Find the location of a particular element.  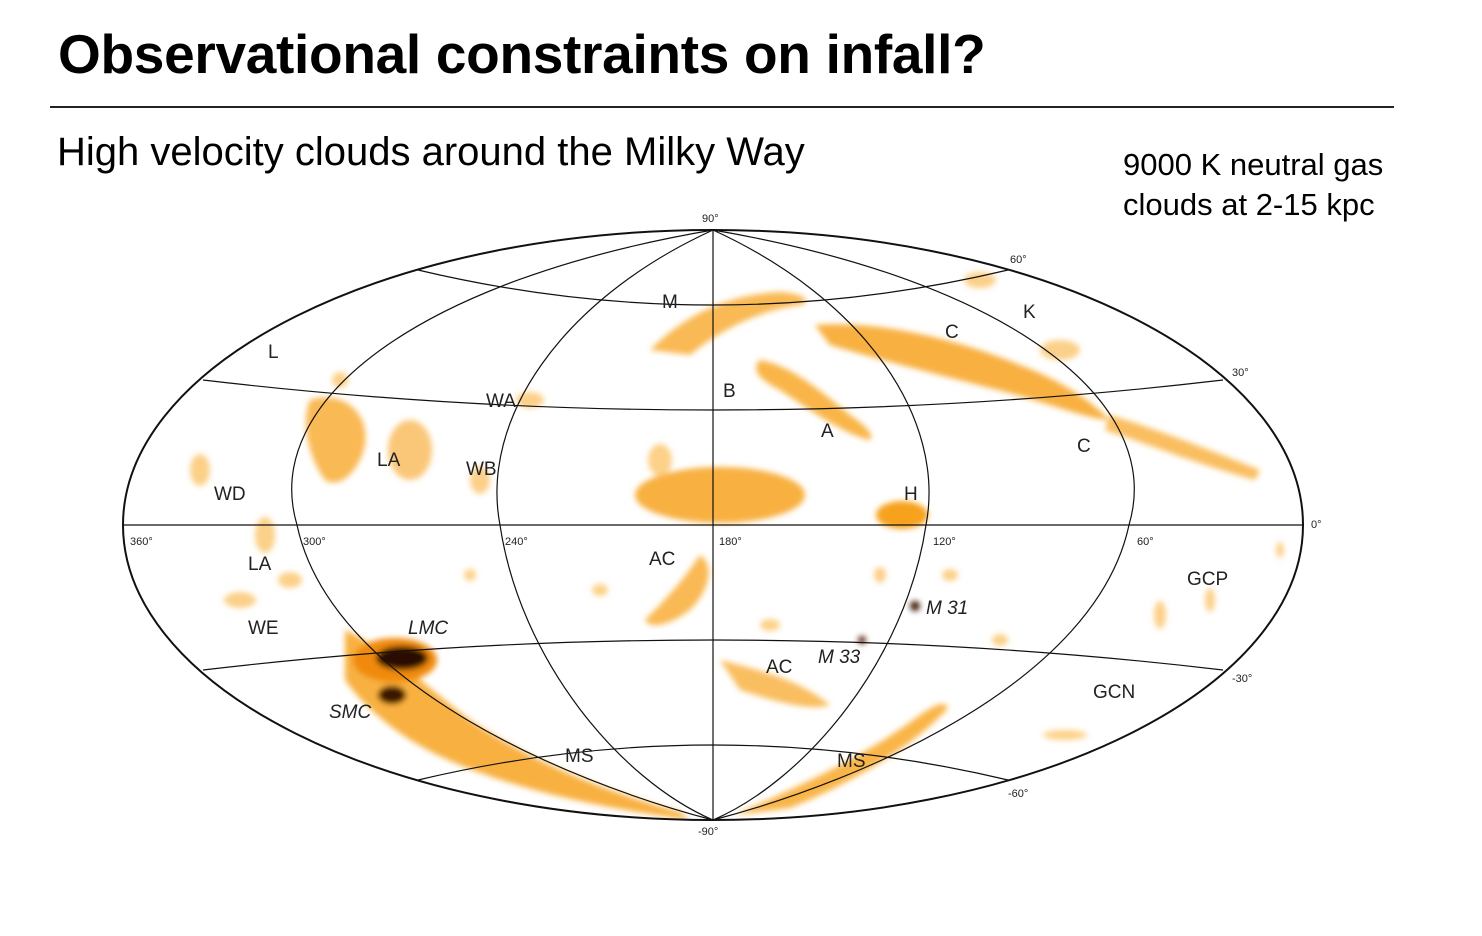

lon-tick-300: 300° is located at coordinates (314, 542).